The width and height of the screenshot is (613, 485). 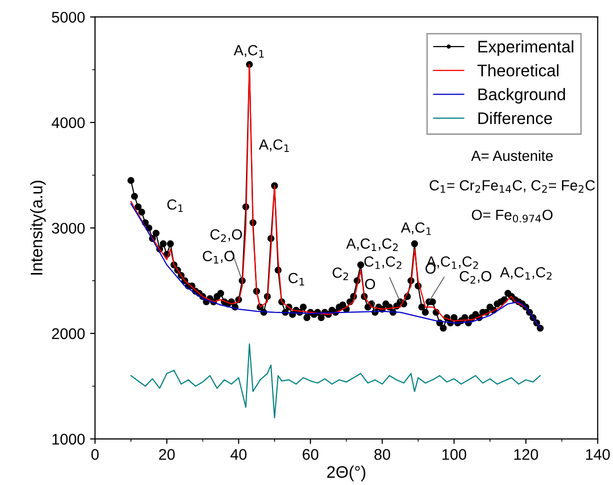 I want to click on annotation: C$_{1}$,C$_{2}$, so click(x=383, y=262).